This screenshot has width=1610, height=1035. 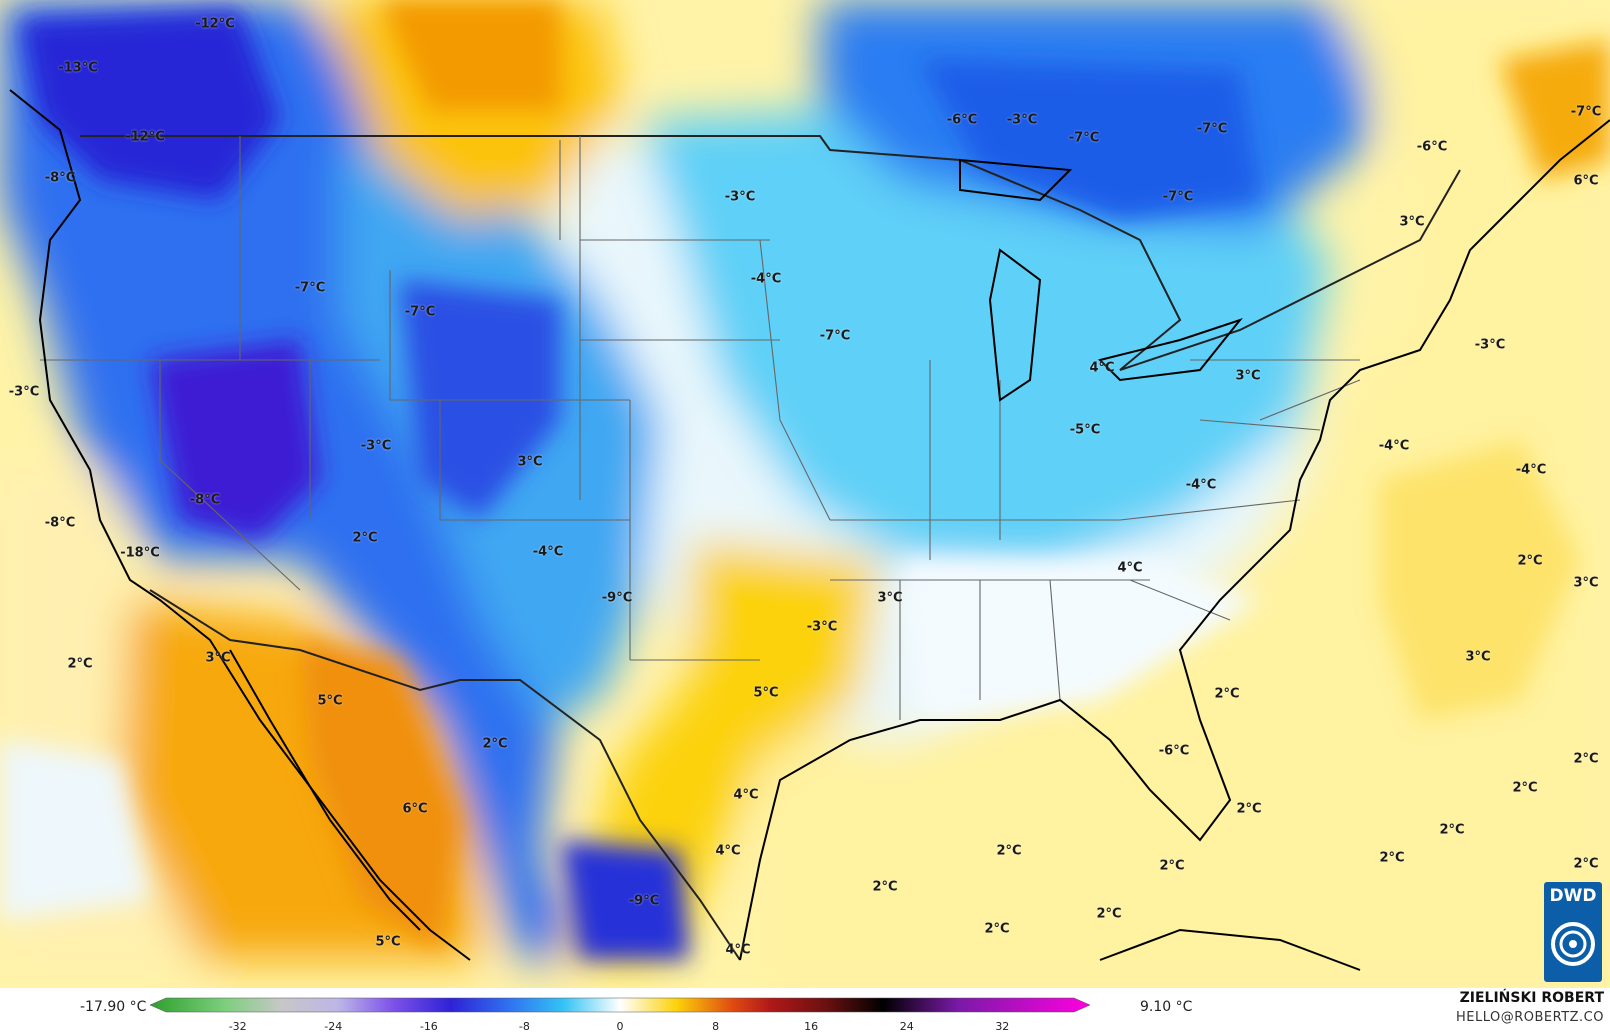 What do you see at coordinates (1480, 580) in the screenshot?
I see `gulf-yellow-patch` at bounding box center [1480, 580].